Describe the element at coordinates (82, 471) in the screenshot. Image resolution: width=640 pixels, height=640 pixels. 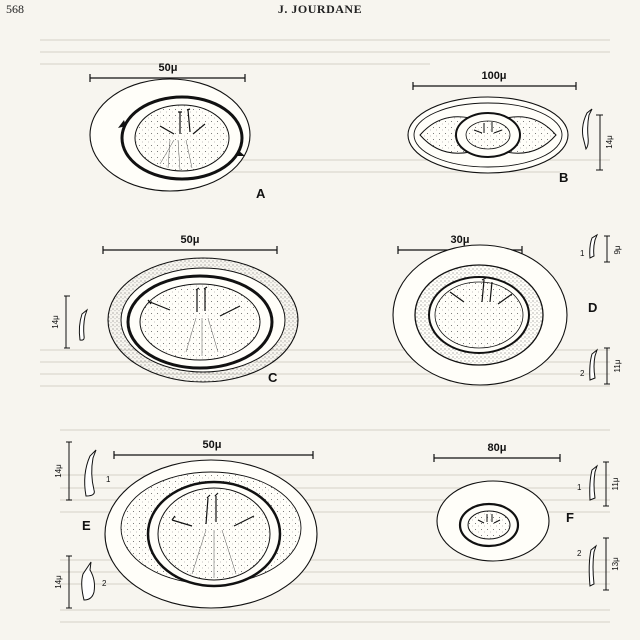
I see `hook-drawing-1: 14μ 1` at that location.